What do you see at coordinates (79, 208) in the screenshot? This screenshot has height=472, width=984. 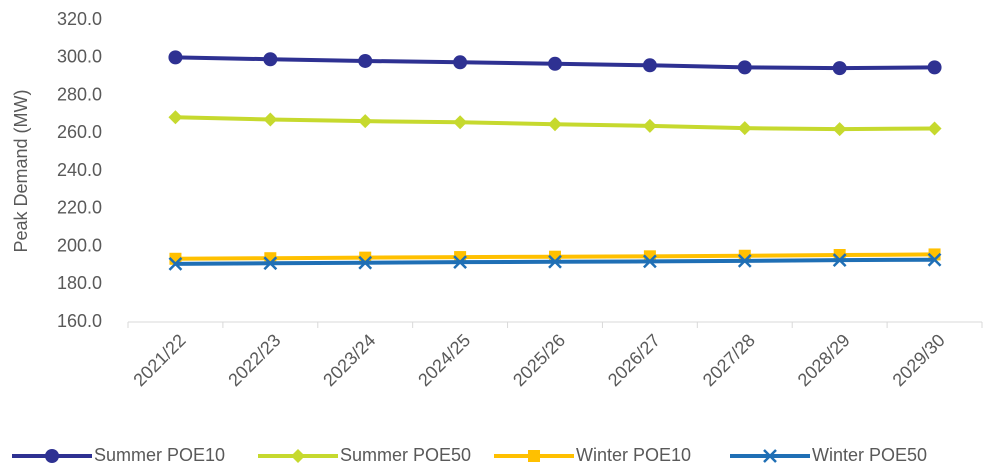 I see `y-tick-label: 220.0` at bounding box center [79, 208].